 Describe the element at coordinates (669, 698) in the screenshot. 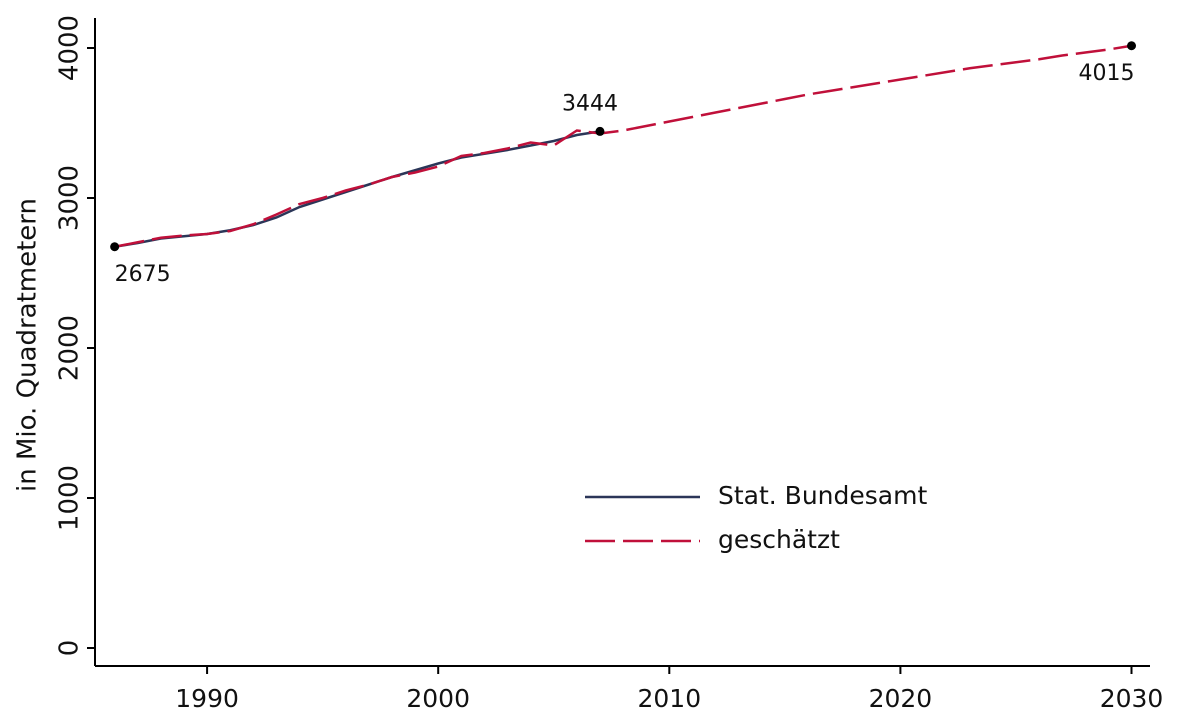

I see `x-tick-label: 2010` at that location.